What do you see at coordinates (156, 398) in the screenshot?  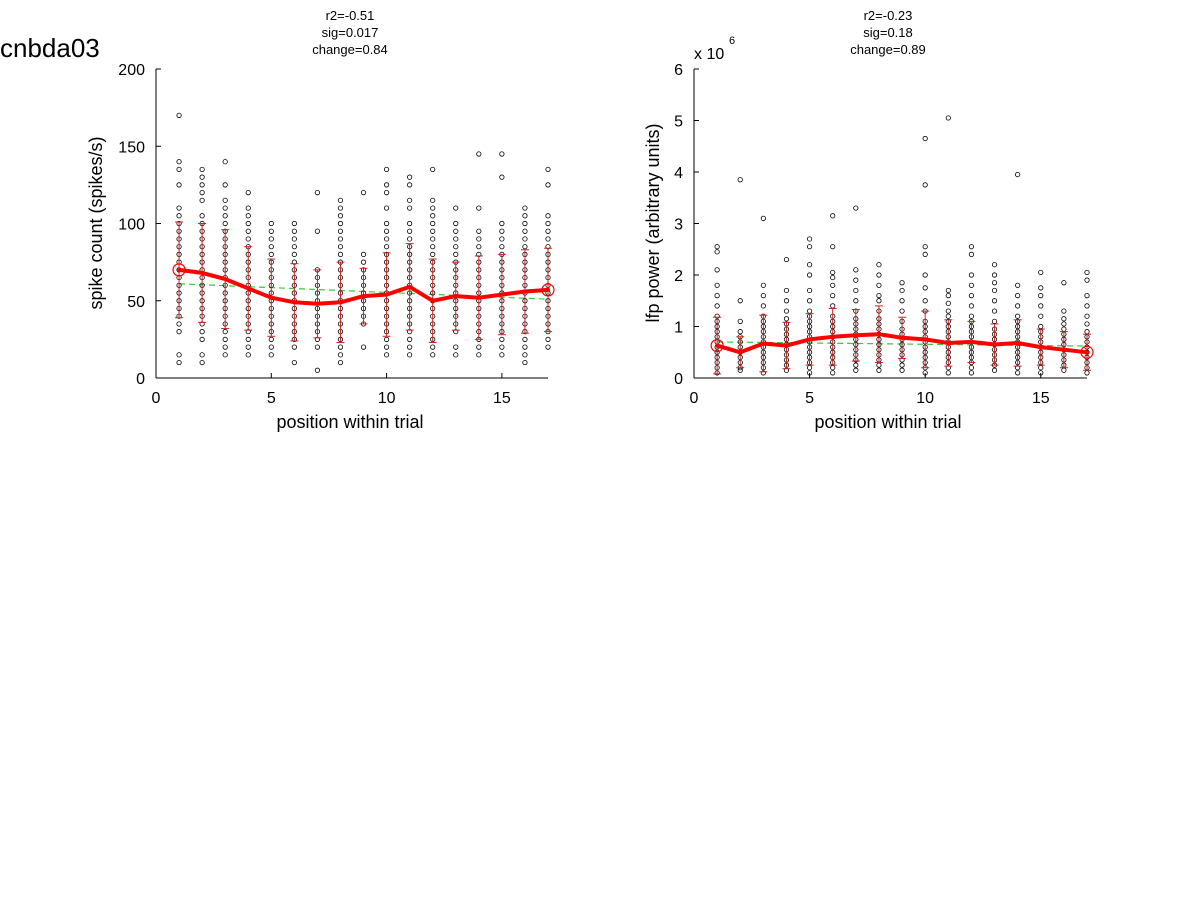 I see `x-tick-label: 0` at bounding box center [156, 398].